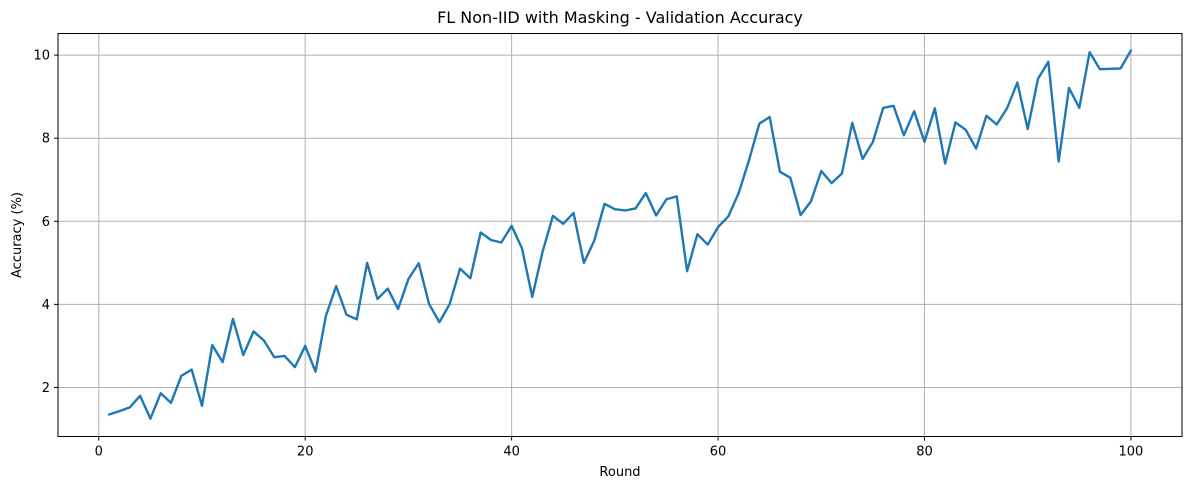 The height and width of the screenshot is (490, 1189). What do you see at coordinates (511, 452) in the screenshot?
I see `x-tick-label: 40` at bounding box center [511, 452].